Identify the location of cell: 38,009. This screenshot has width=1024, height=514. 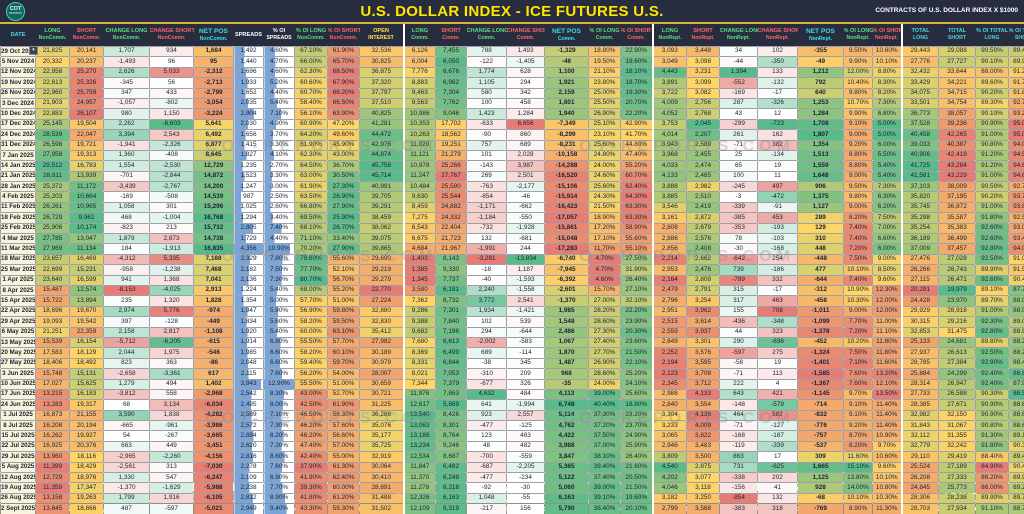
(957, 187).